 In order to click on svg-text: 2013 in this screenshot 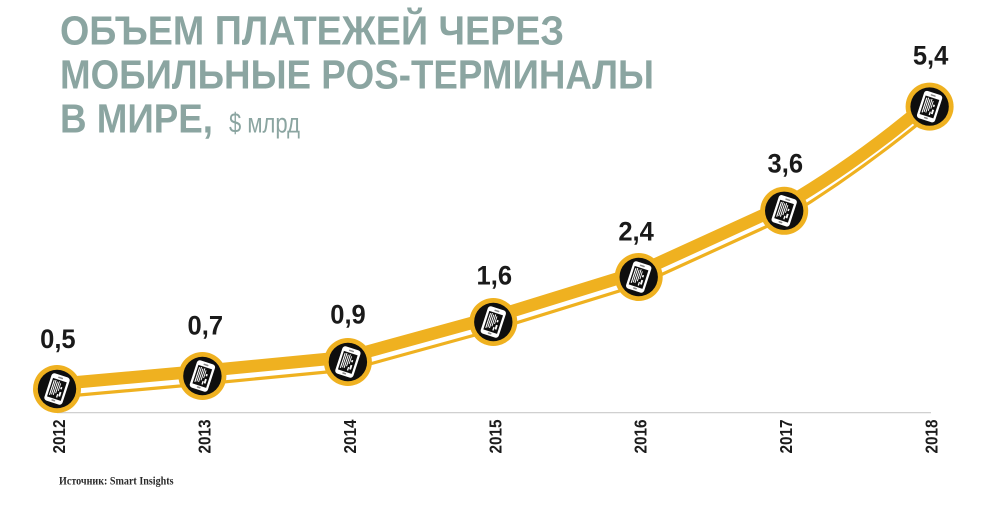, I will do `click(204, 436)`.